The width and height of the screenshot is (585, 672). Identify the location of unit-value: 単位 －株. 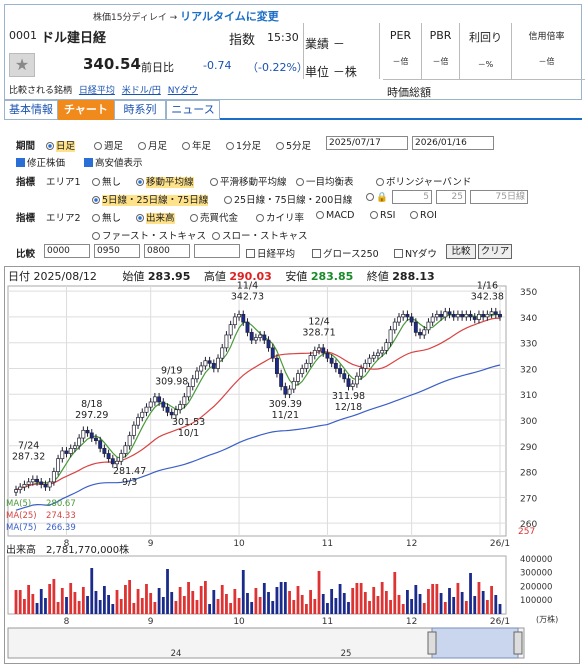
(331, 72).